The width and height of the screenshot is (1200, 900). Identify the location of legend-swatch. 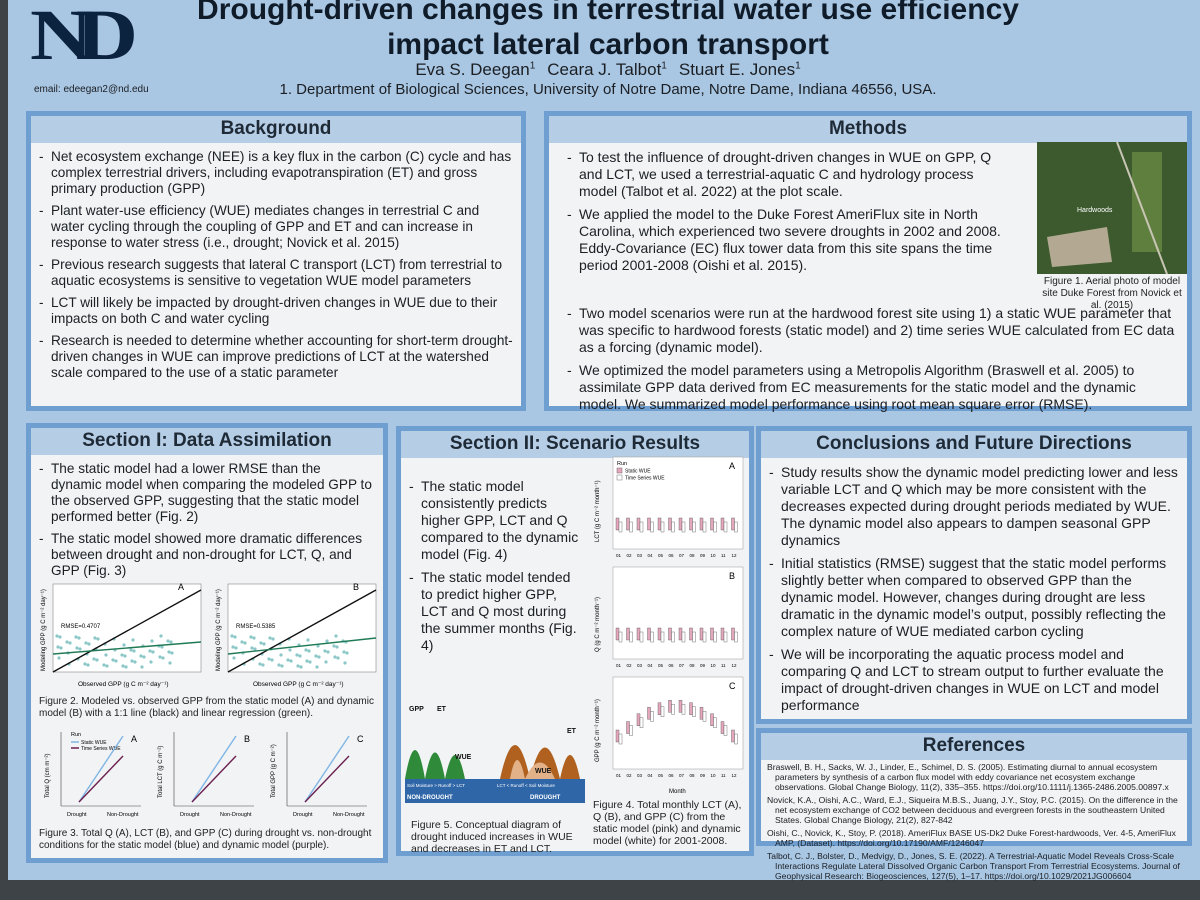
(619, 477).